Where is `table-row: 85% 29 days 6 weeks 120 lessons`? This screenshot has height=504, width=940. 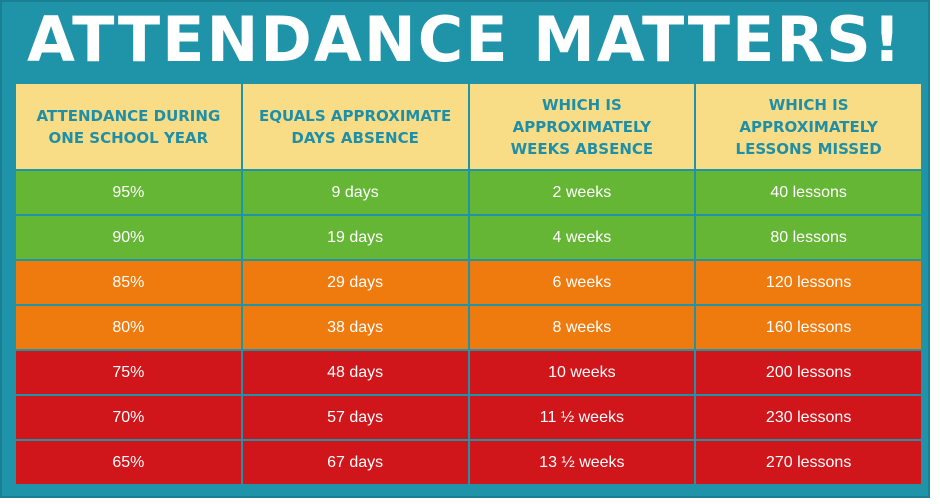 table-row: 85% 29 days 6 weeks 120 lessons is located at coordinates (468, 282).